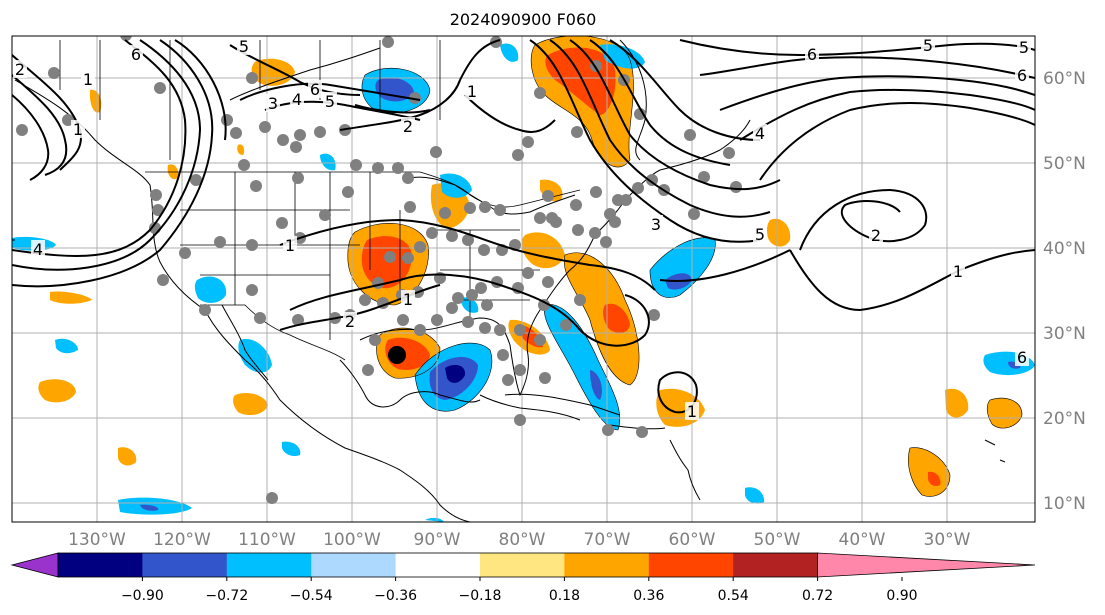 The width and height of the screenshot is (1105, 615). What do you see at coordinates (20, 69) in the screenshot?
I see `contour-label: 2` at bounding box center [20, 69].